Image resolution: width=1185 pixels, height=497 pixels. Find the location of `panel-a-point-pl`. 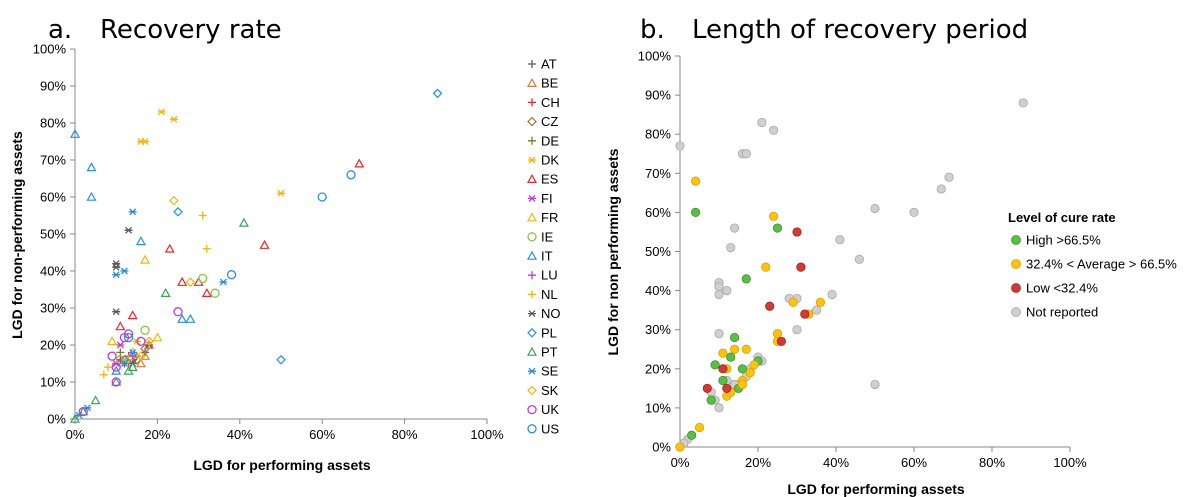

panel-a-point-pl is located at coordinates (437, 93).